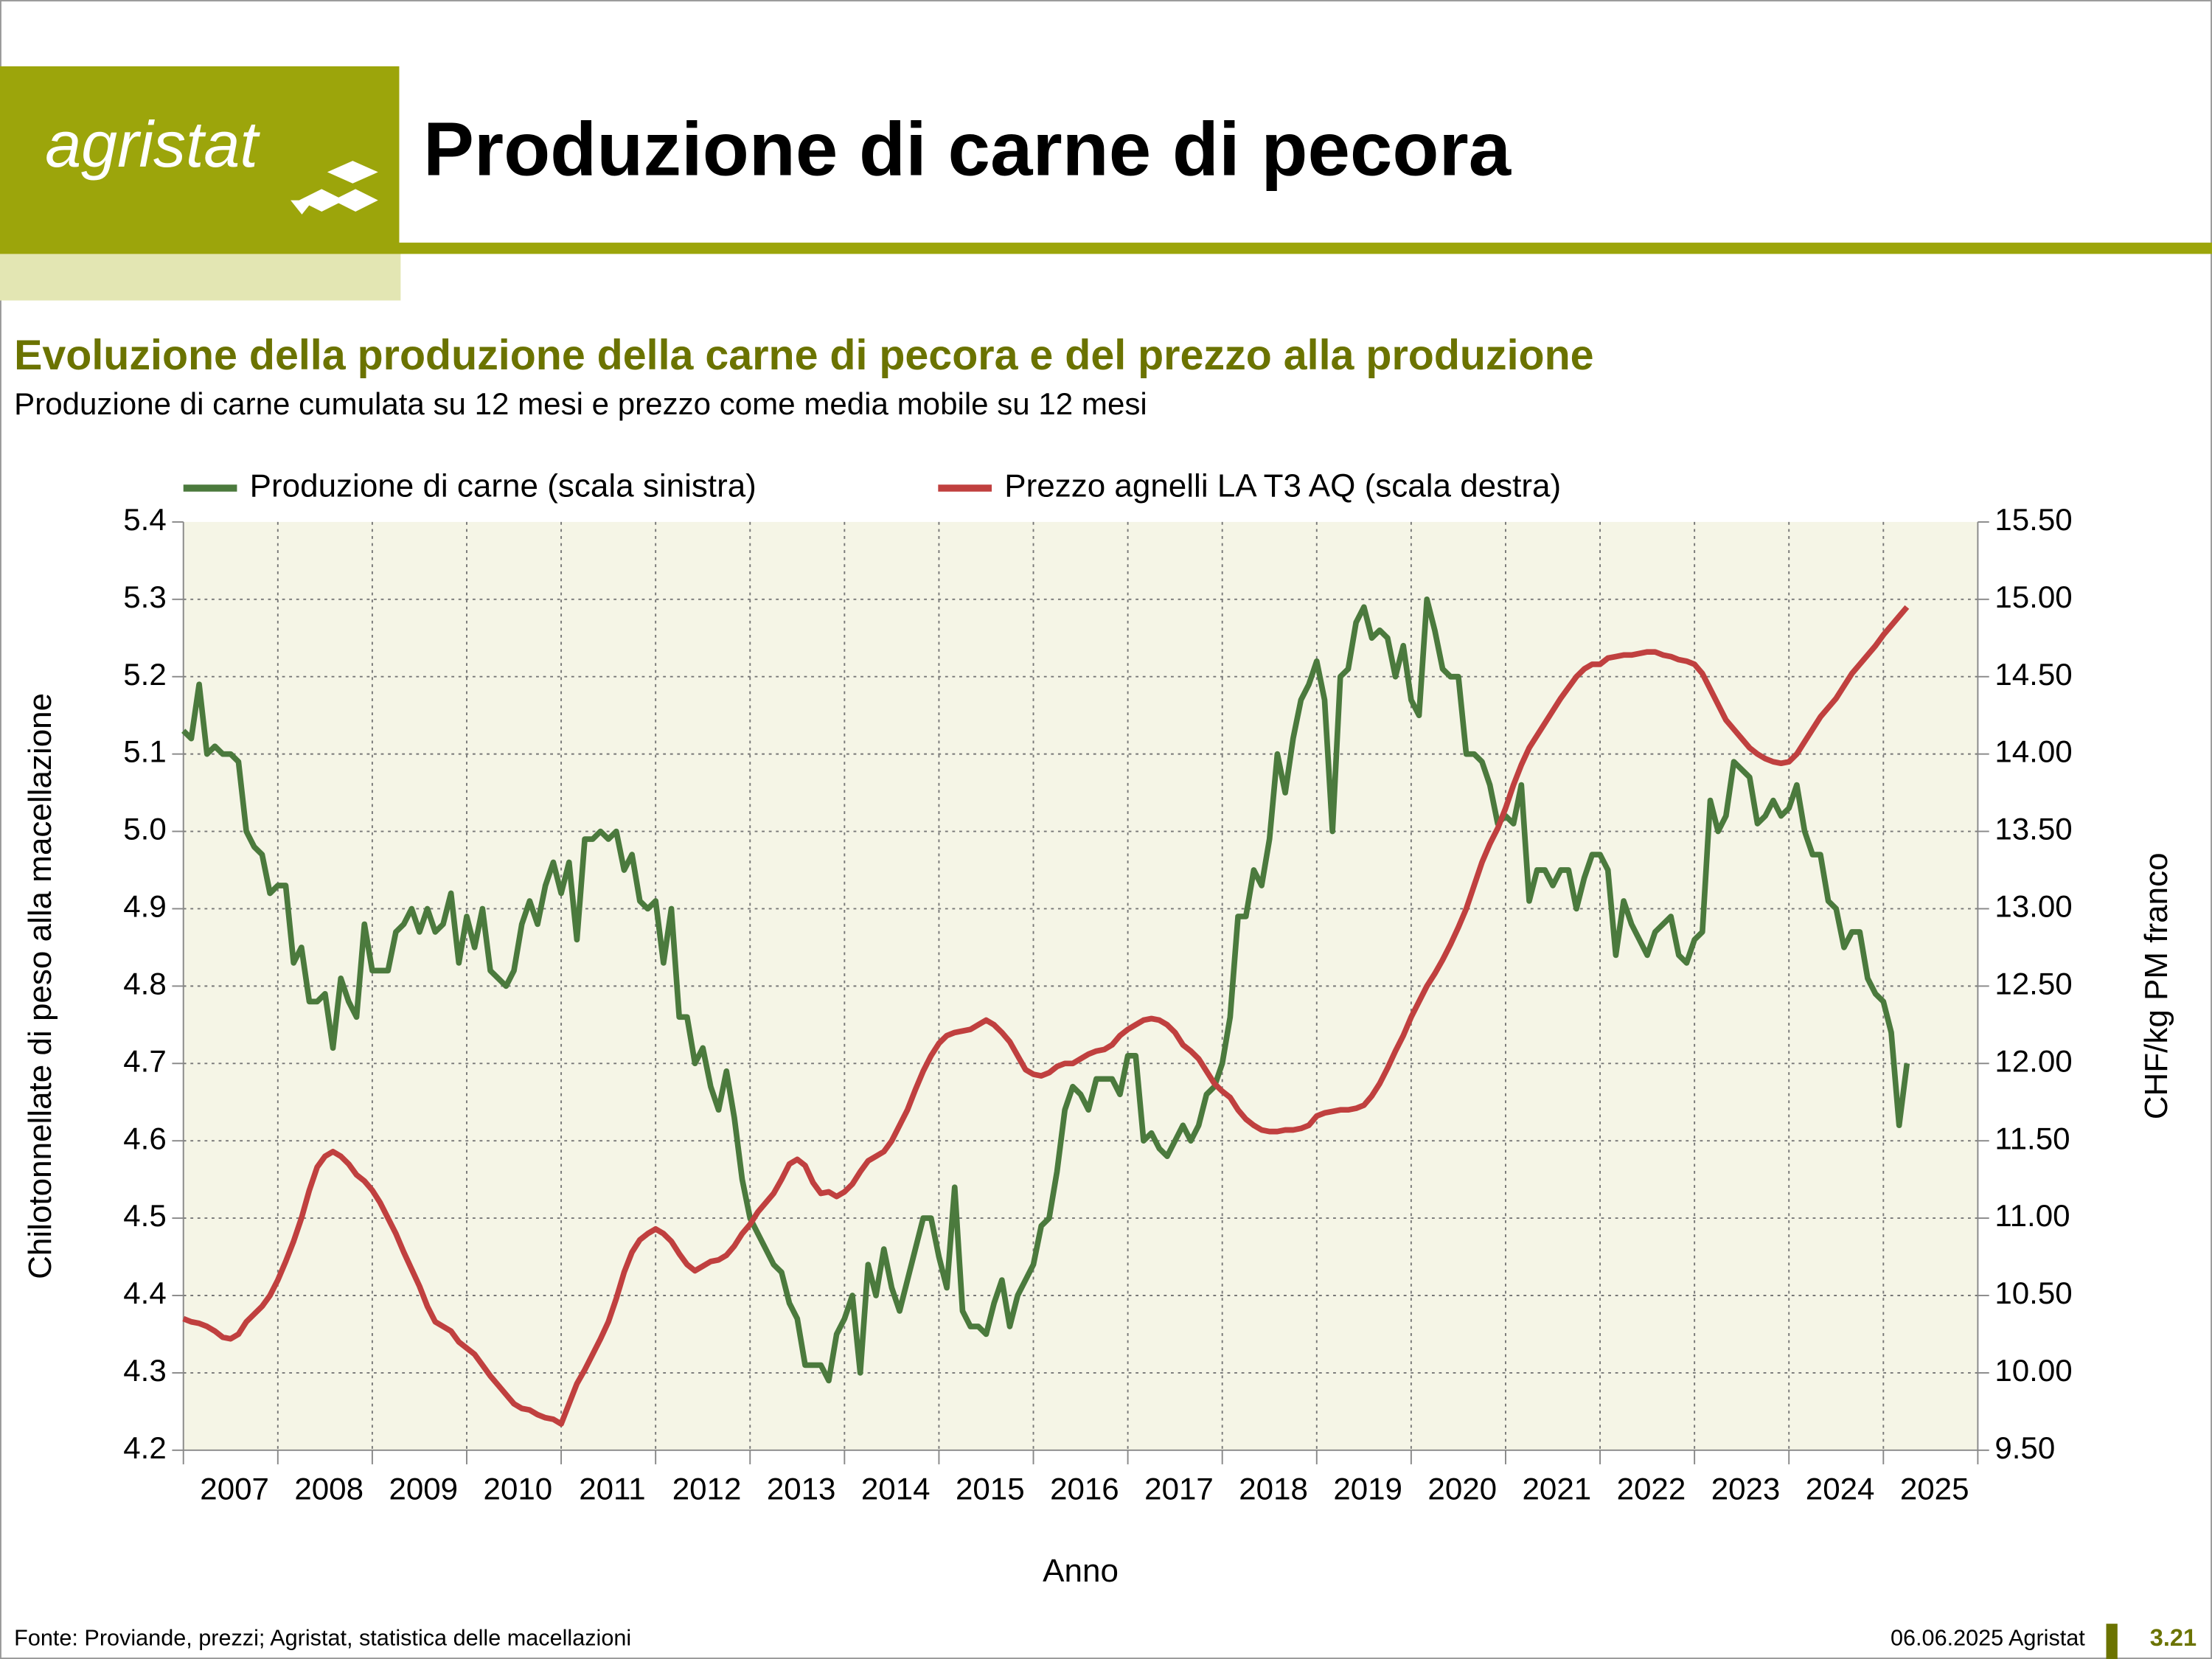 The height and width of the screenshot is (1659, 2212). What do you see at coordinates (144, 1060) in the screenshot?
I see `y-tick-label: 4.7` at bounding box center [144, 1060].